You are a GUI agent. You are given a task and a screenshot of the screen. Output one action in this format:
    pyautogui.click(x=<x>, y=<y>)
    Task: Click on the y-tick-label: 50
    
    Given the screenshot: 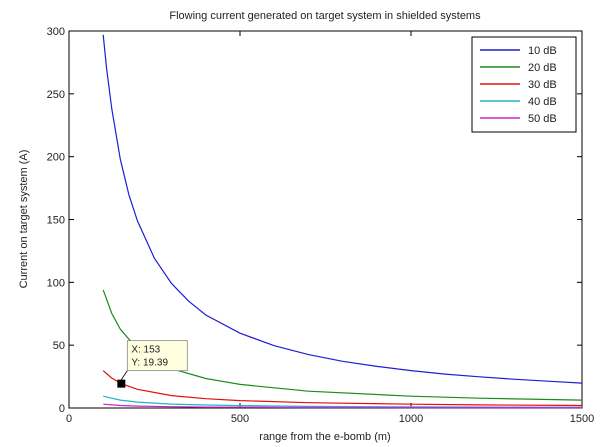 What is the action you would take?
    pyautogui.click(x=59, y=346)
    